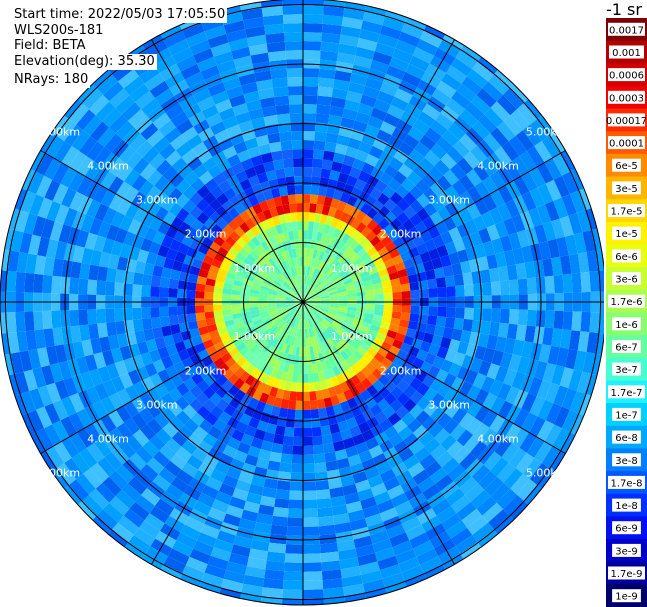 This screenshot has width=647, height=607. I want to click on colorbar-tick-label: 0.0006, so click(626, 76).